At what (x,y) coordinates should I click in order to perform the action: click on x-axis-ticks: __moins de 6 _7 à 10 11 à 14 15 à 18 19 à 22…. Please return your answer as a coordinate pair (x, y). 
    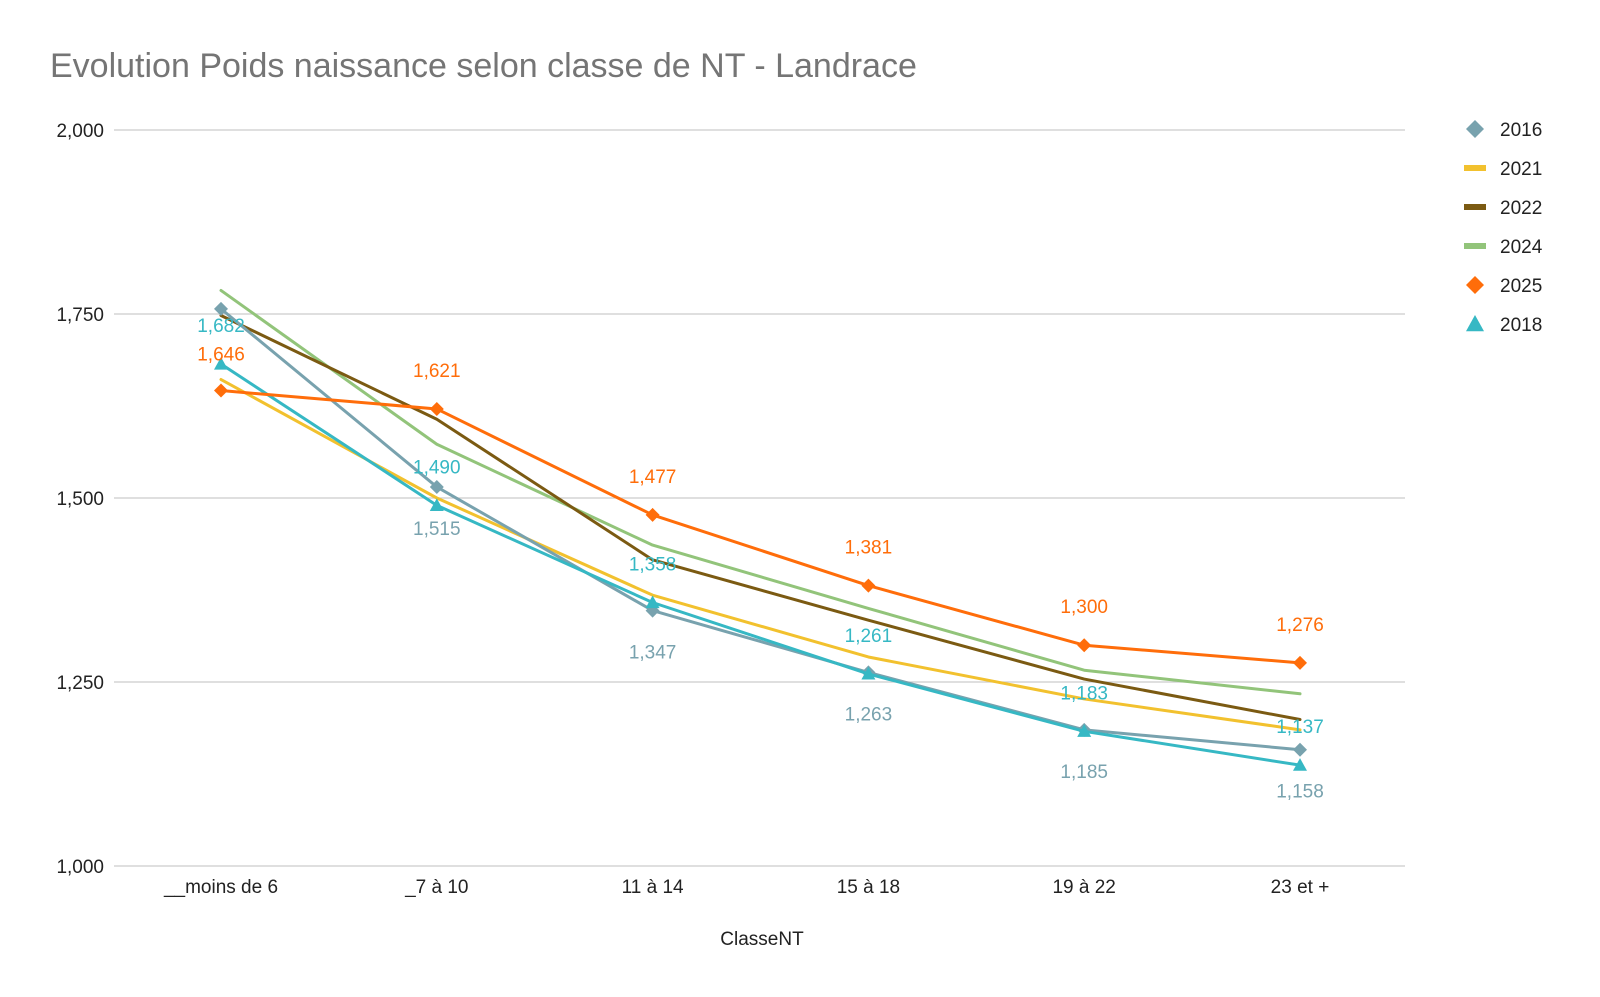
    Looking at the image, I should click on (746, 887).